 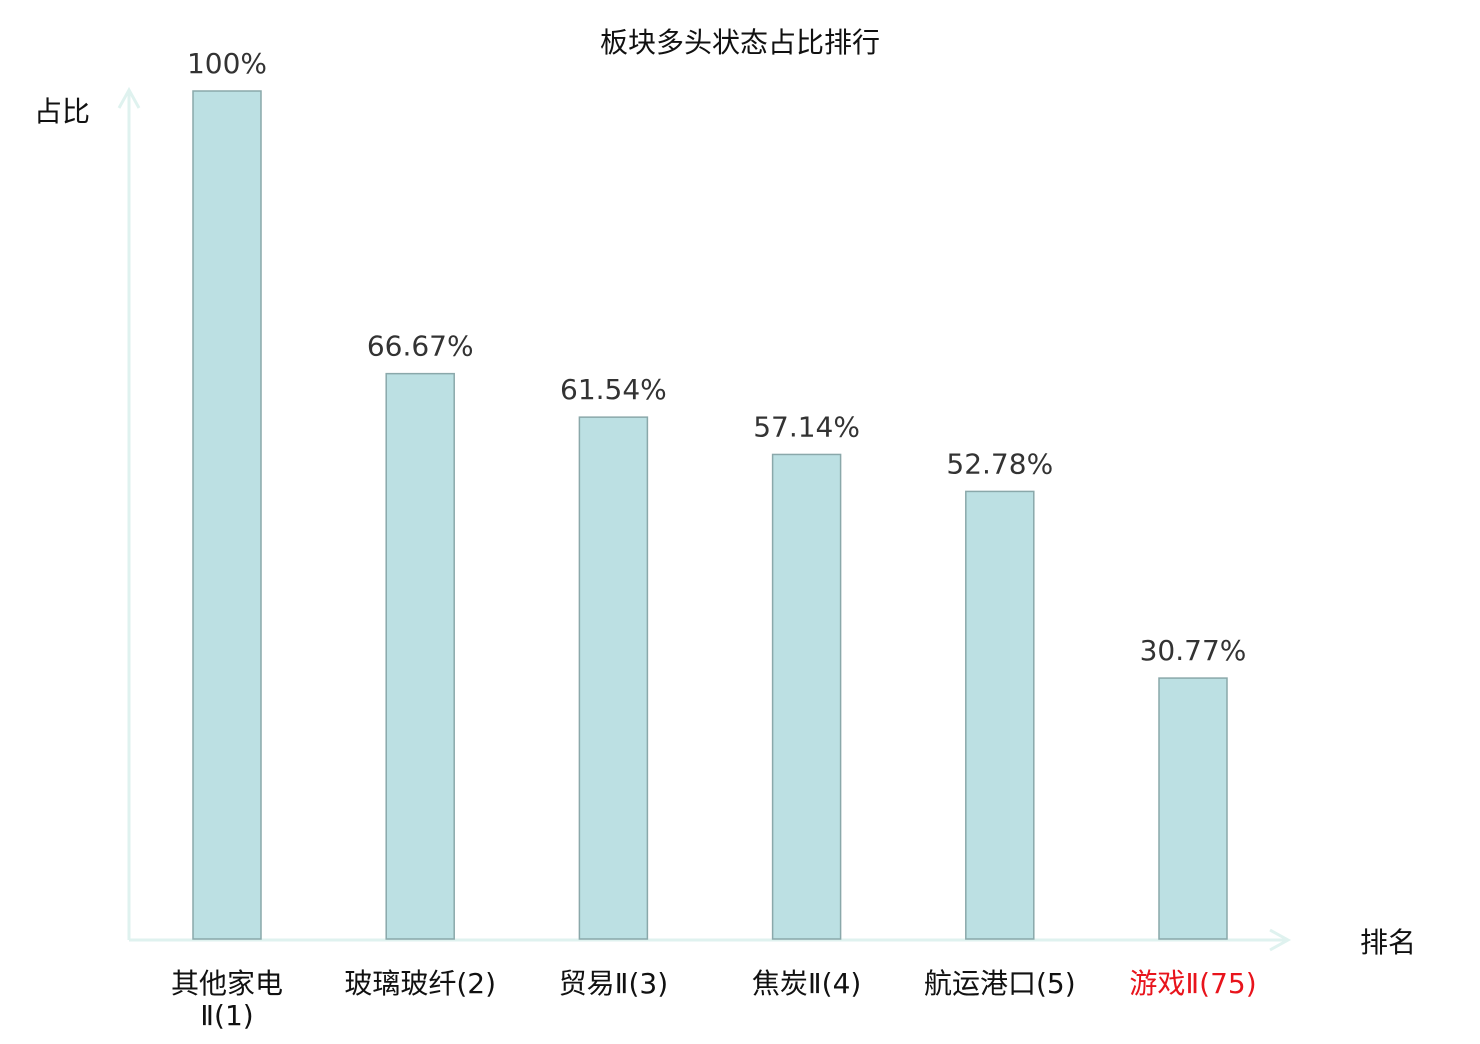 What do you see at coordinates (129, 513) in the screenshot?
I see `y-axis` at bounding box center [129, 513].